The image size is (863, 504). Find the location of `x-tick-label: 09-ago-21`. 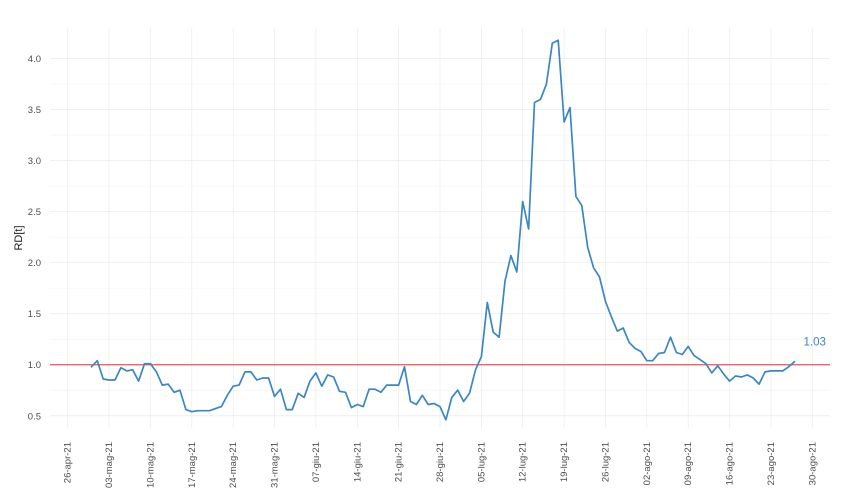

x-tick-label: 09-ago-21 is located at coordinates (688, 463).